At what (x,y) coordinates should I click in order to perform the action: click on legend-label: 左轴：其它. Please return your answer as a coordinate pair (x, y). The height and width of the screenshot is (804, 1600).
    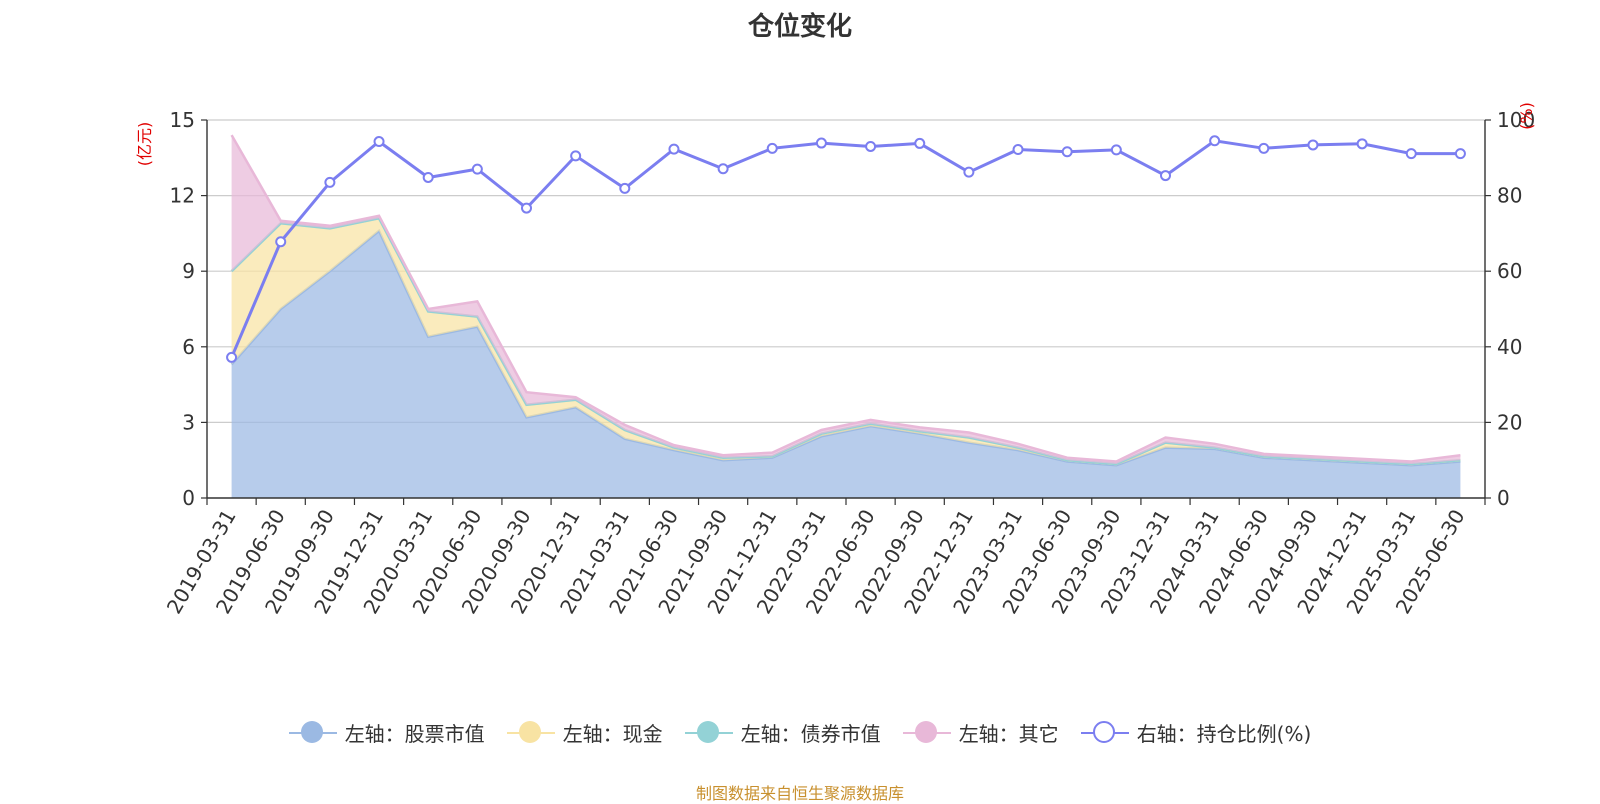
    Looking at the image, I should click on (1008, 734).